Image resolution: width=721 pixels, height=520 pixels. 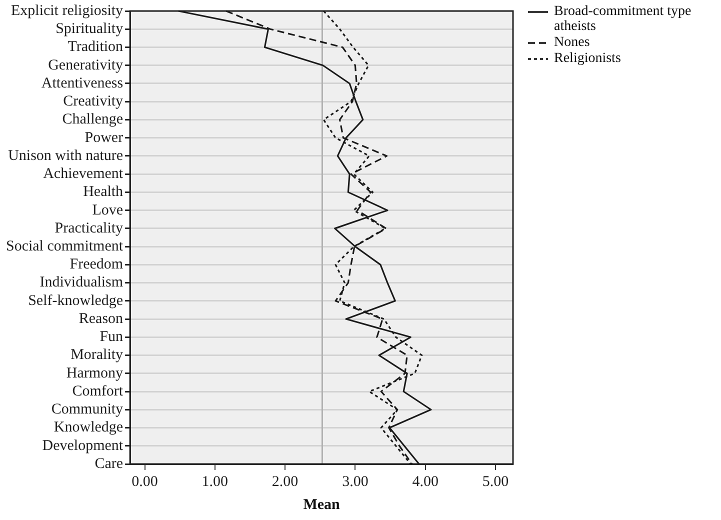 I want to click on y-tick-label: Explicit religiosity, so click(x=67, y=10).